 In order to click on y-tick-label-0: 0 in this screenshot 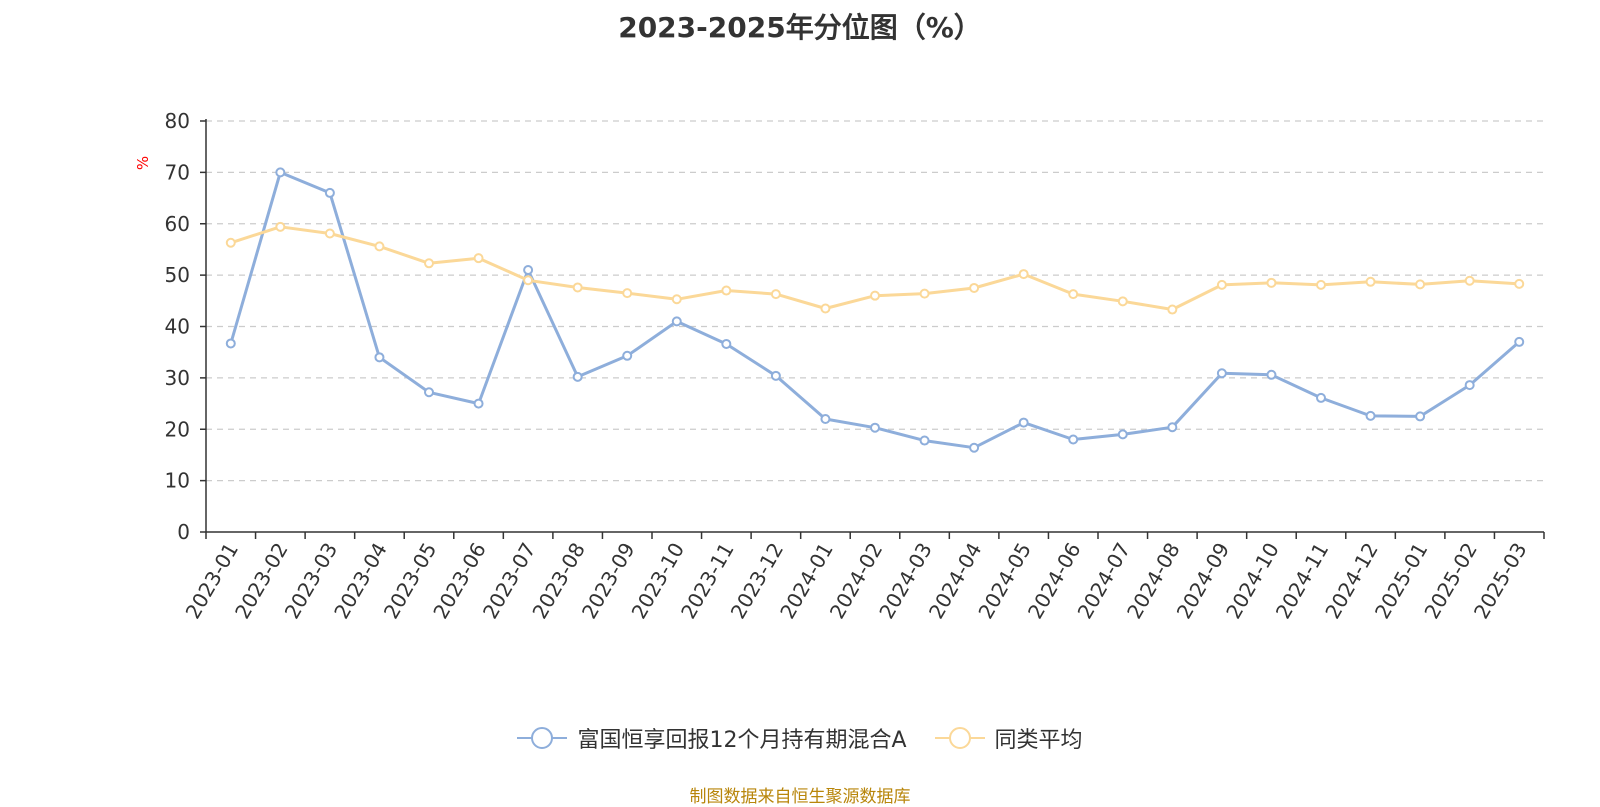, I will do `click(183, 532)`.